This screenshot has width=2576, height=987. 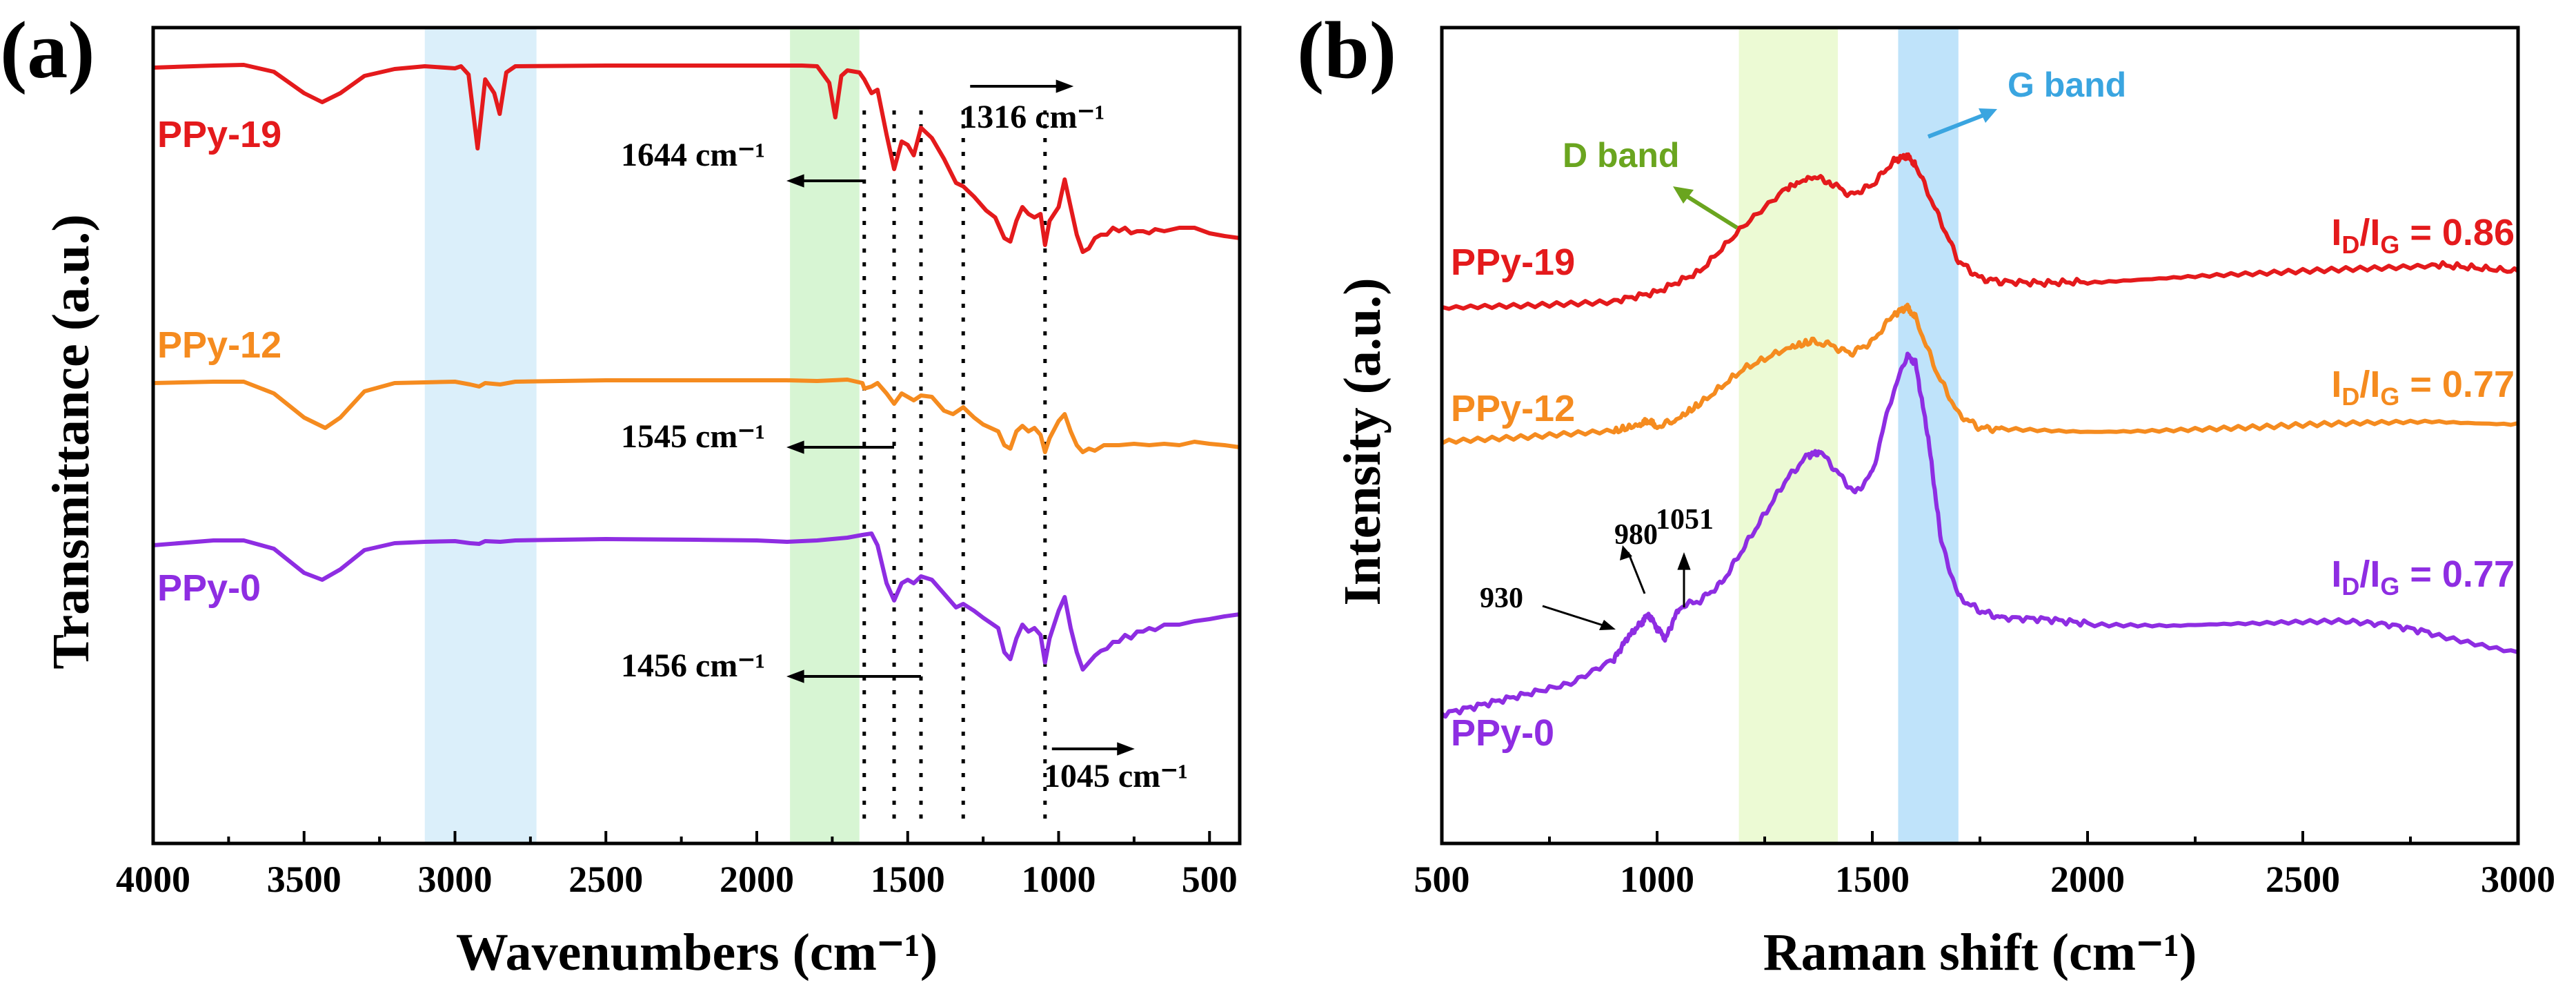 What do you see at coordinates (693, 437) in the screenshot?
I see `panel-a-annotation-1545: 1545 cm⁻¹` at bounding box center [693, 437].